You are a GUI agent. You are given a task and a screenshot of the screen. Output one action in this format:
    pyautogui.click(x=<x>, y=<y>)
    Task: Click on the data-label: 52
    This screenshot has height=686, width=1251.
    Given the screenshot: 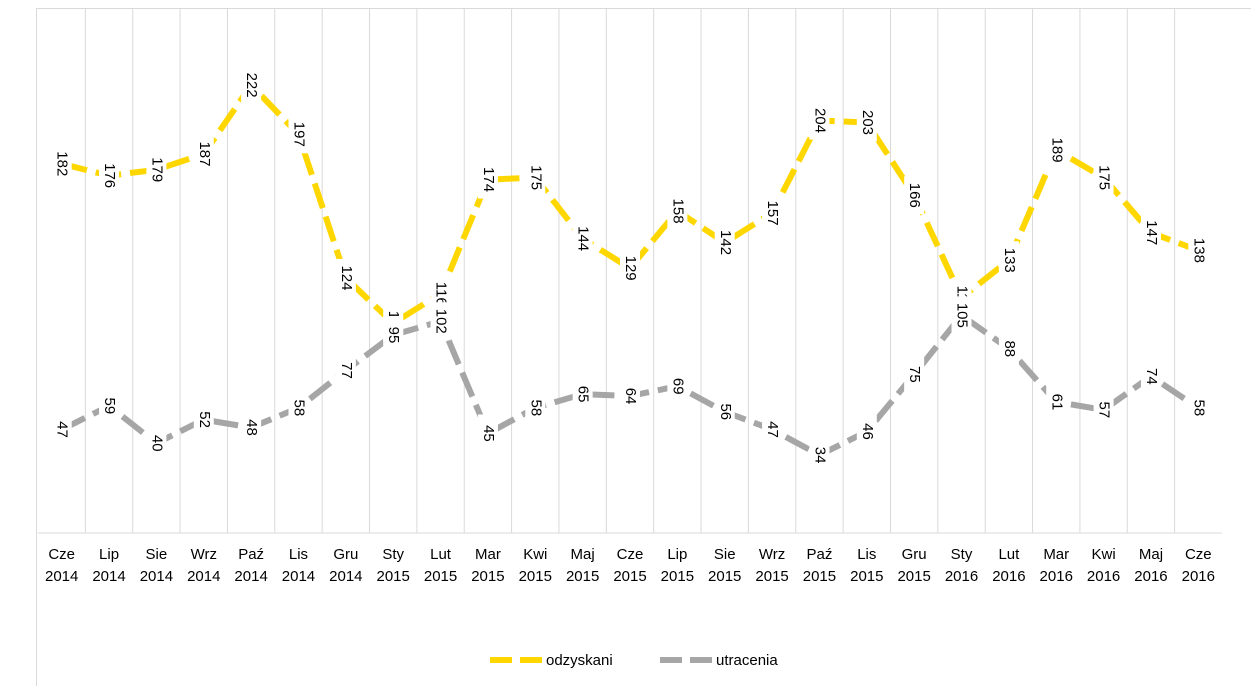 What is the action you would take?
    pyautogui.click(x=204, y=419)
    